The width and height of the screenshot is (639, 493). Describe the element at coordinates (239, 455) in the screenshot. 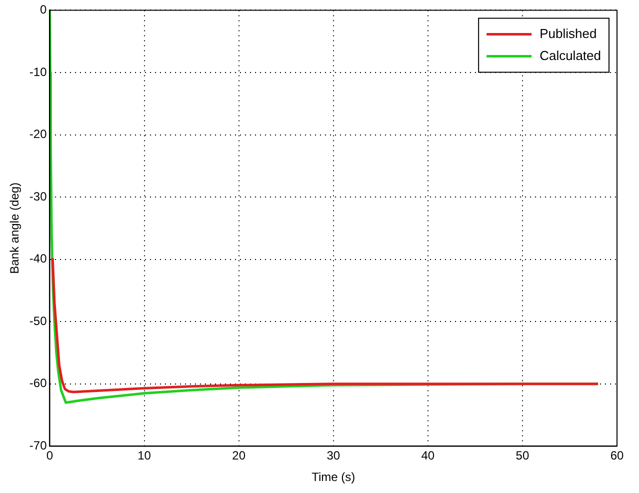

I see `x-tick-label: 20` at that location.